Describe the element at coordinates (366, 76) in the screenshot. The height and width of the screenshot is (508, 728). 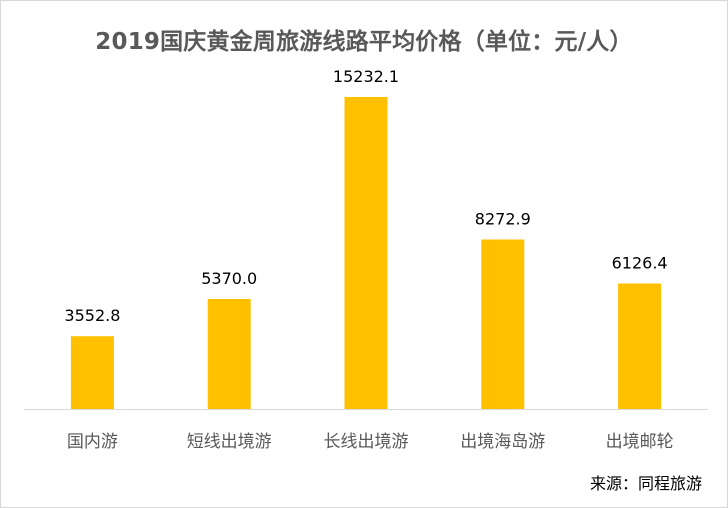
I see `bar-value-label-3: 15232.1` at that location.